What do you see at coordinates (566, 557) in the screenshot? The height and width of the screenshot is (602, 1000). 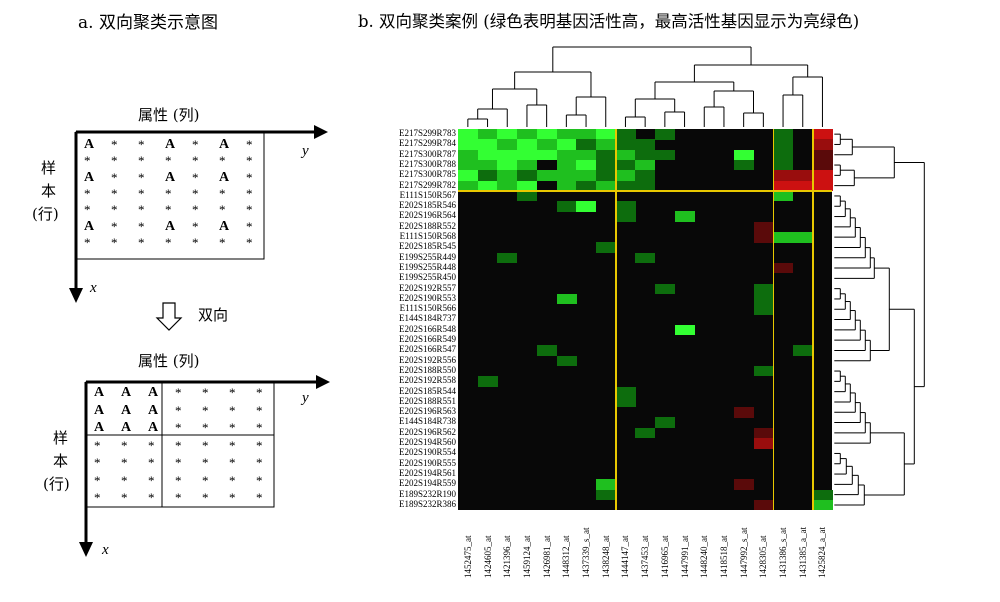 I see `column-label: 1448312_at` at bounding box center [566, 557].